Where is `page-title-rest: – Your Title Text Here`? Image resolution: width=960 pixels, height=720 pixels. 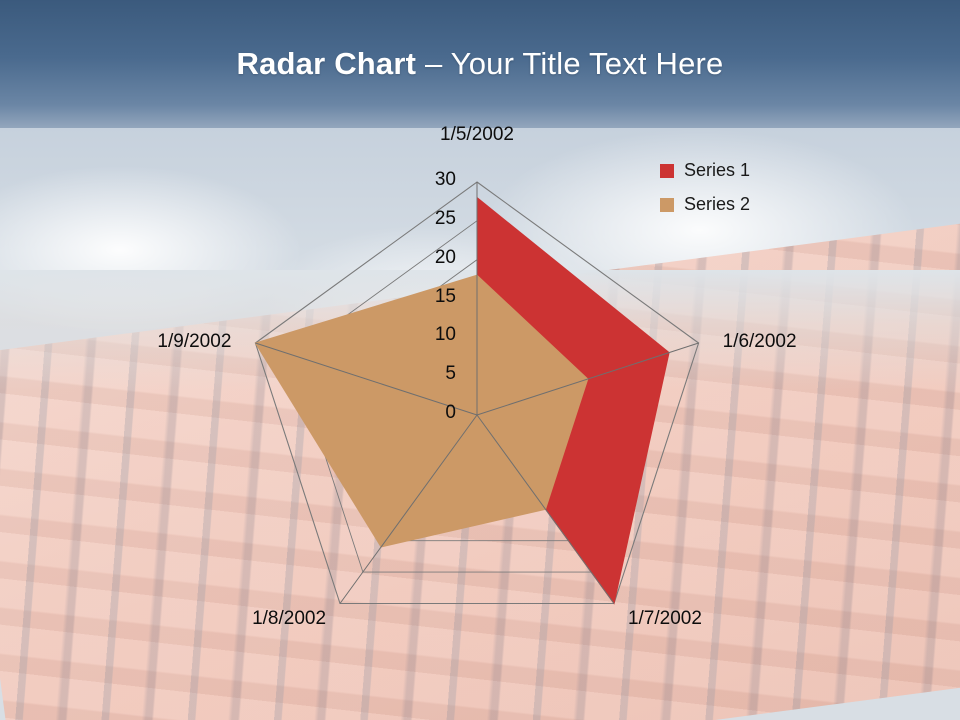
page-title-rest: – Your Title Text Here is located at coordinates (570, 63).